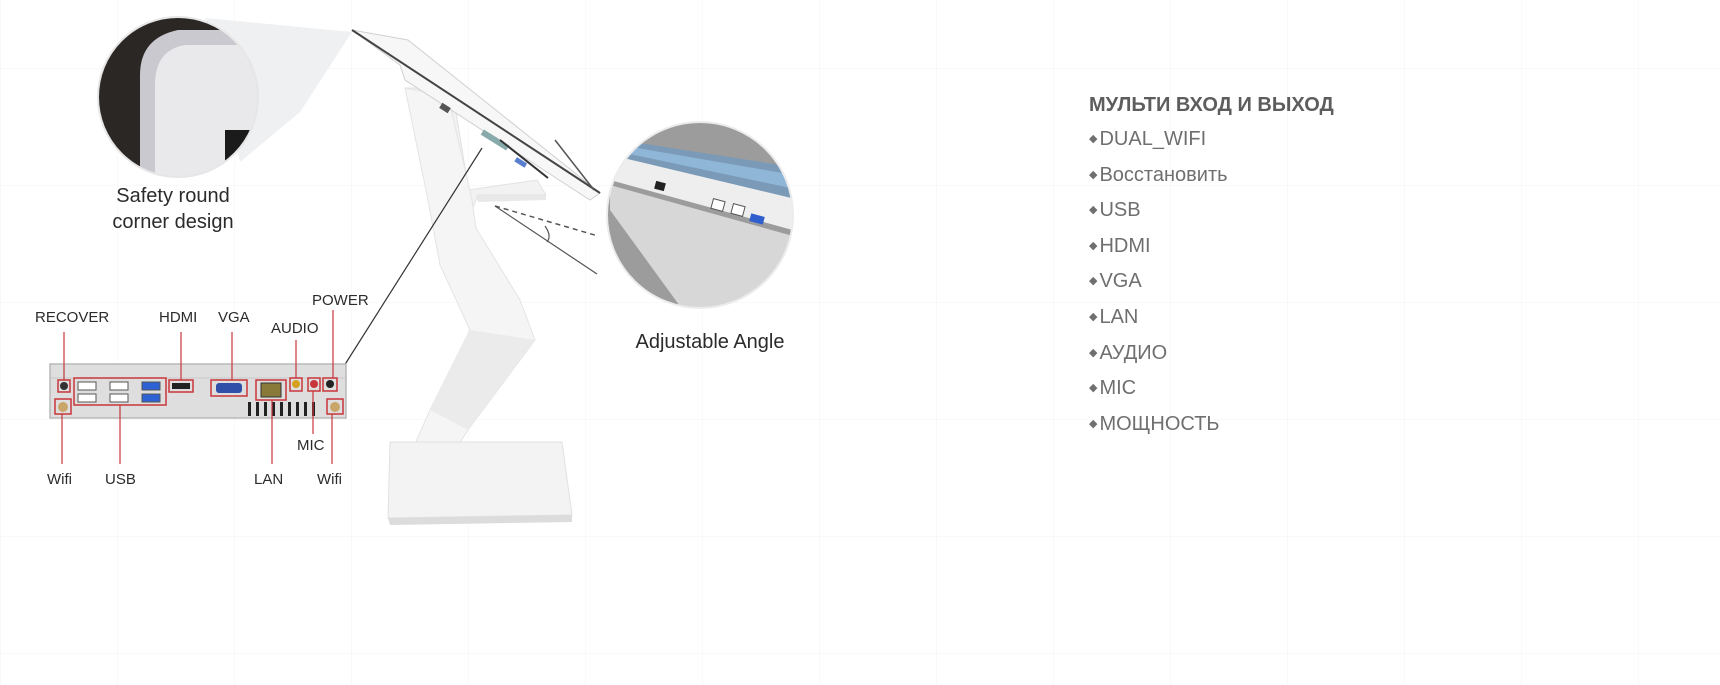 The height and width of the screenshot is (685, 1720). What do you see at coordinates (329, 479) in the screenshot?
I see `port-label-wifi-right: Wifi` at bounding box center [329, 479].